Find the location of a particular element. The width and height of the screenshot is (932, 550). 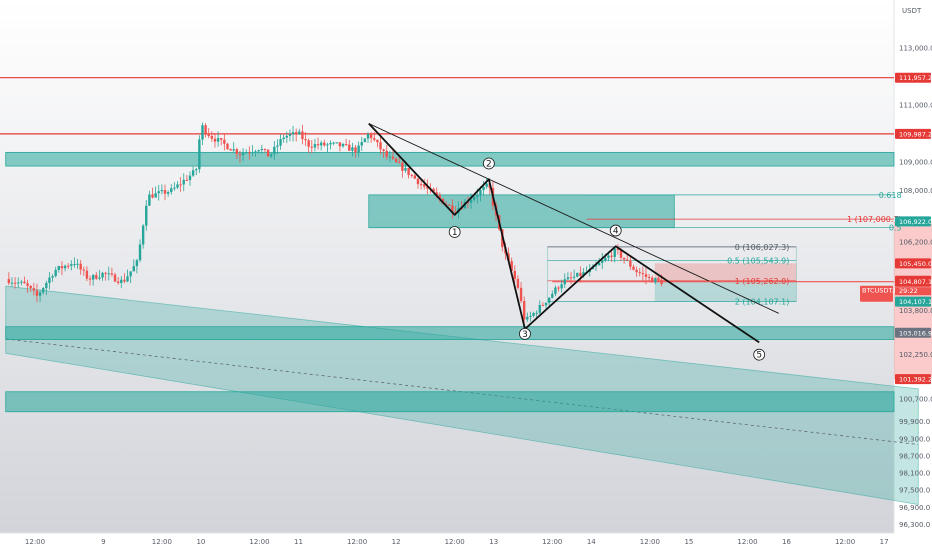

x-tick-label: 10 is located at coordinates (200, 542).